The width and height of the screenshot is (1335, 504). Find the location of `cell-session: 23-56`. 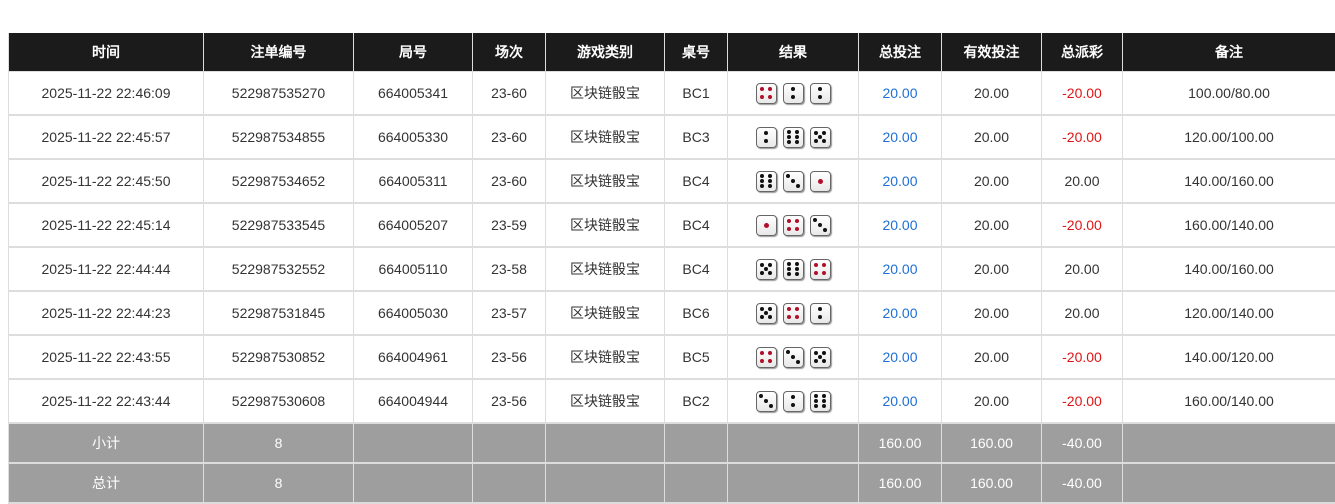

cell-session: 23-56 is located at coordinates (509, 401).